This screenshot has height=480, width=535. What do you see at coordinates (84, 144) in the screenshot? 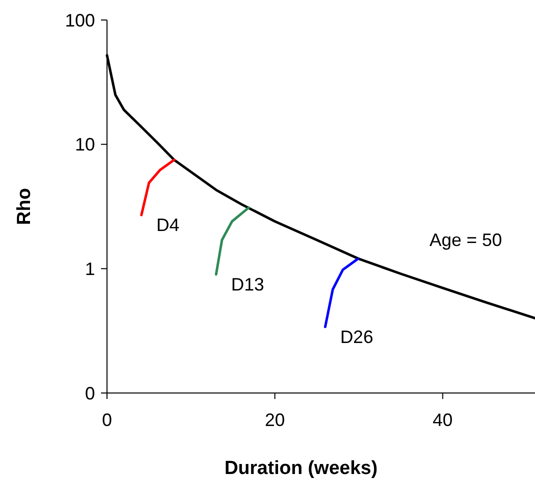
I see `y-tick-label: 10` at bounding box center [84, 144].